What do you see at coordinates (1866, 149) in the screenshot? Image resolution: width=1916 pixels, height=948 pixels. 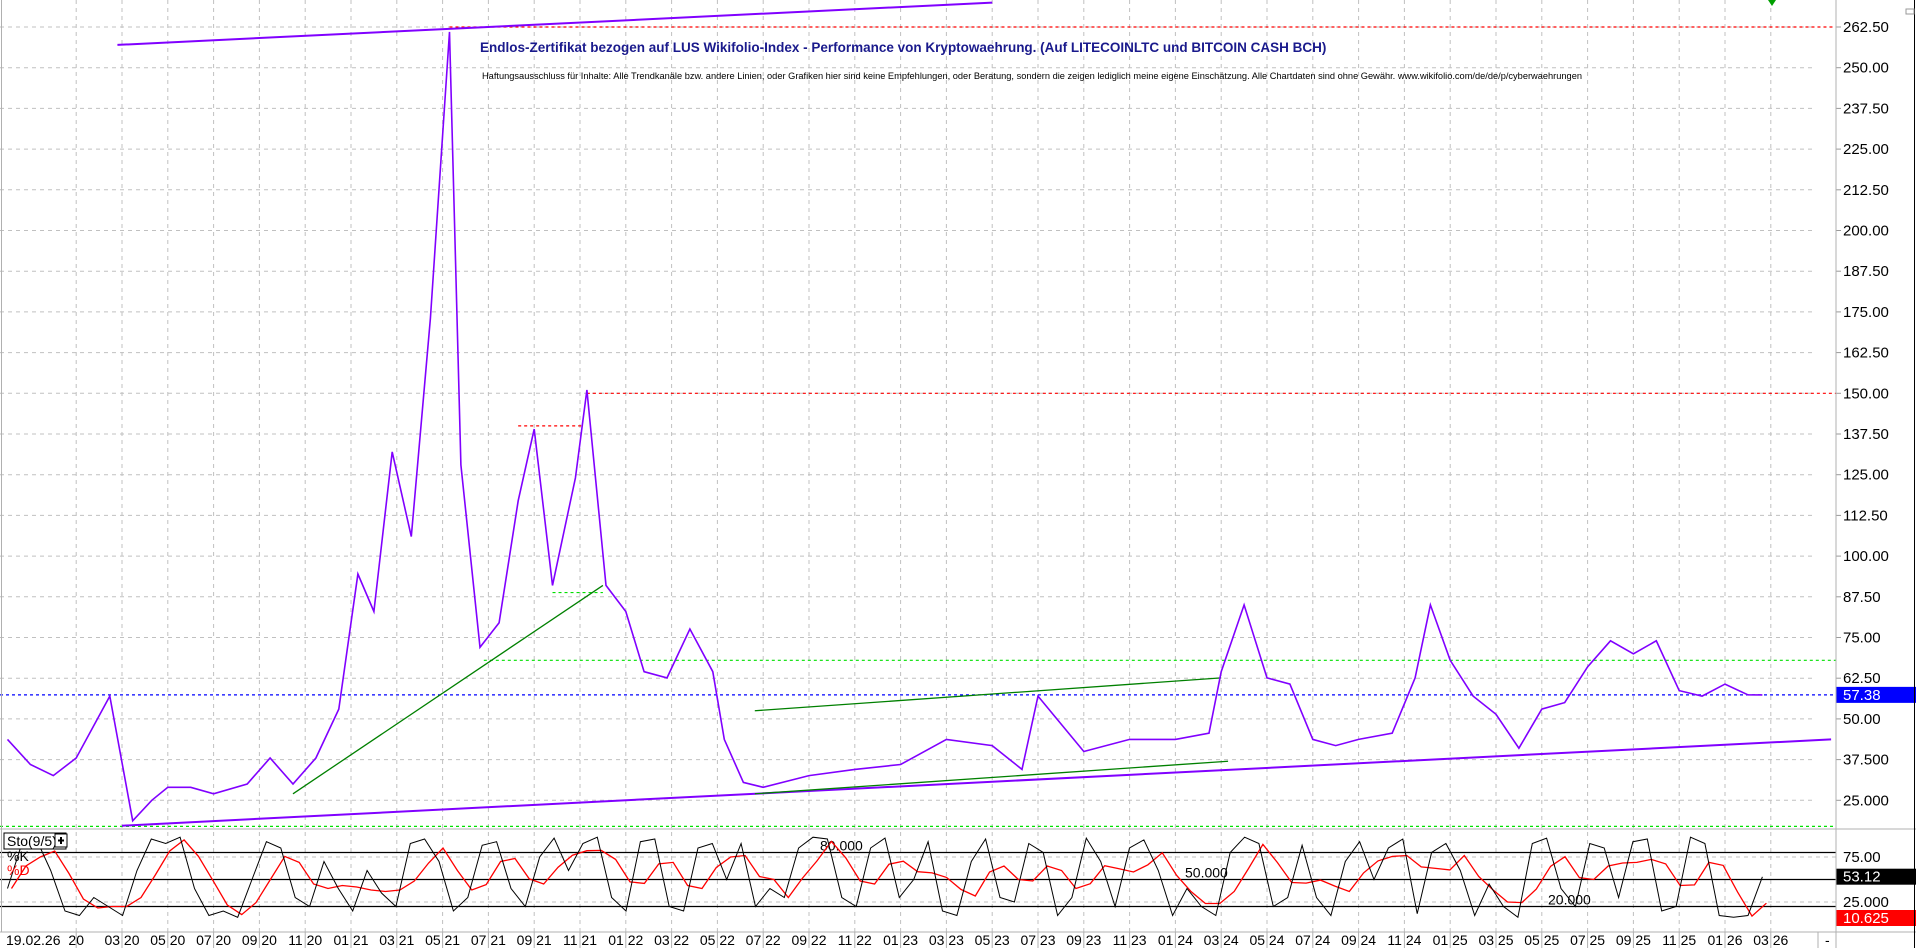 I see `y-tick-label: 225.00` at bounding box center [1866, 149].